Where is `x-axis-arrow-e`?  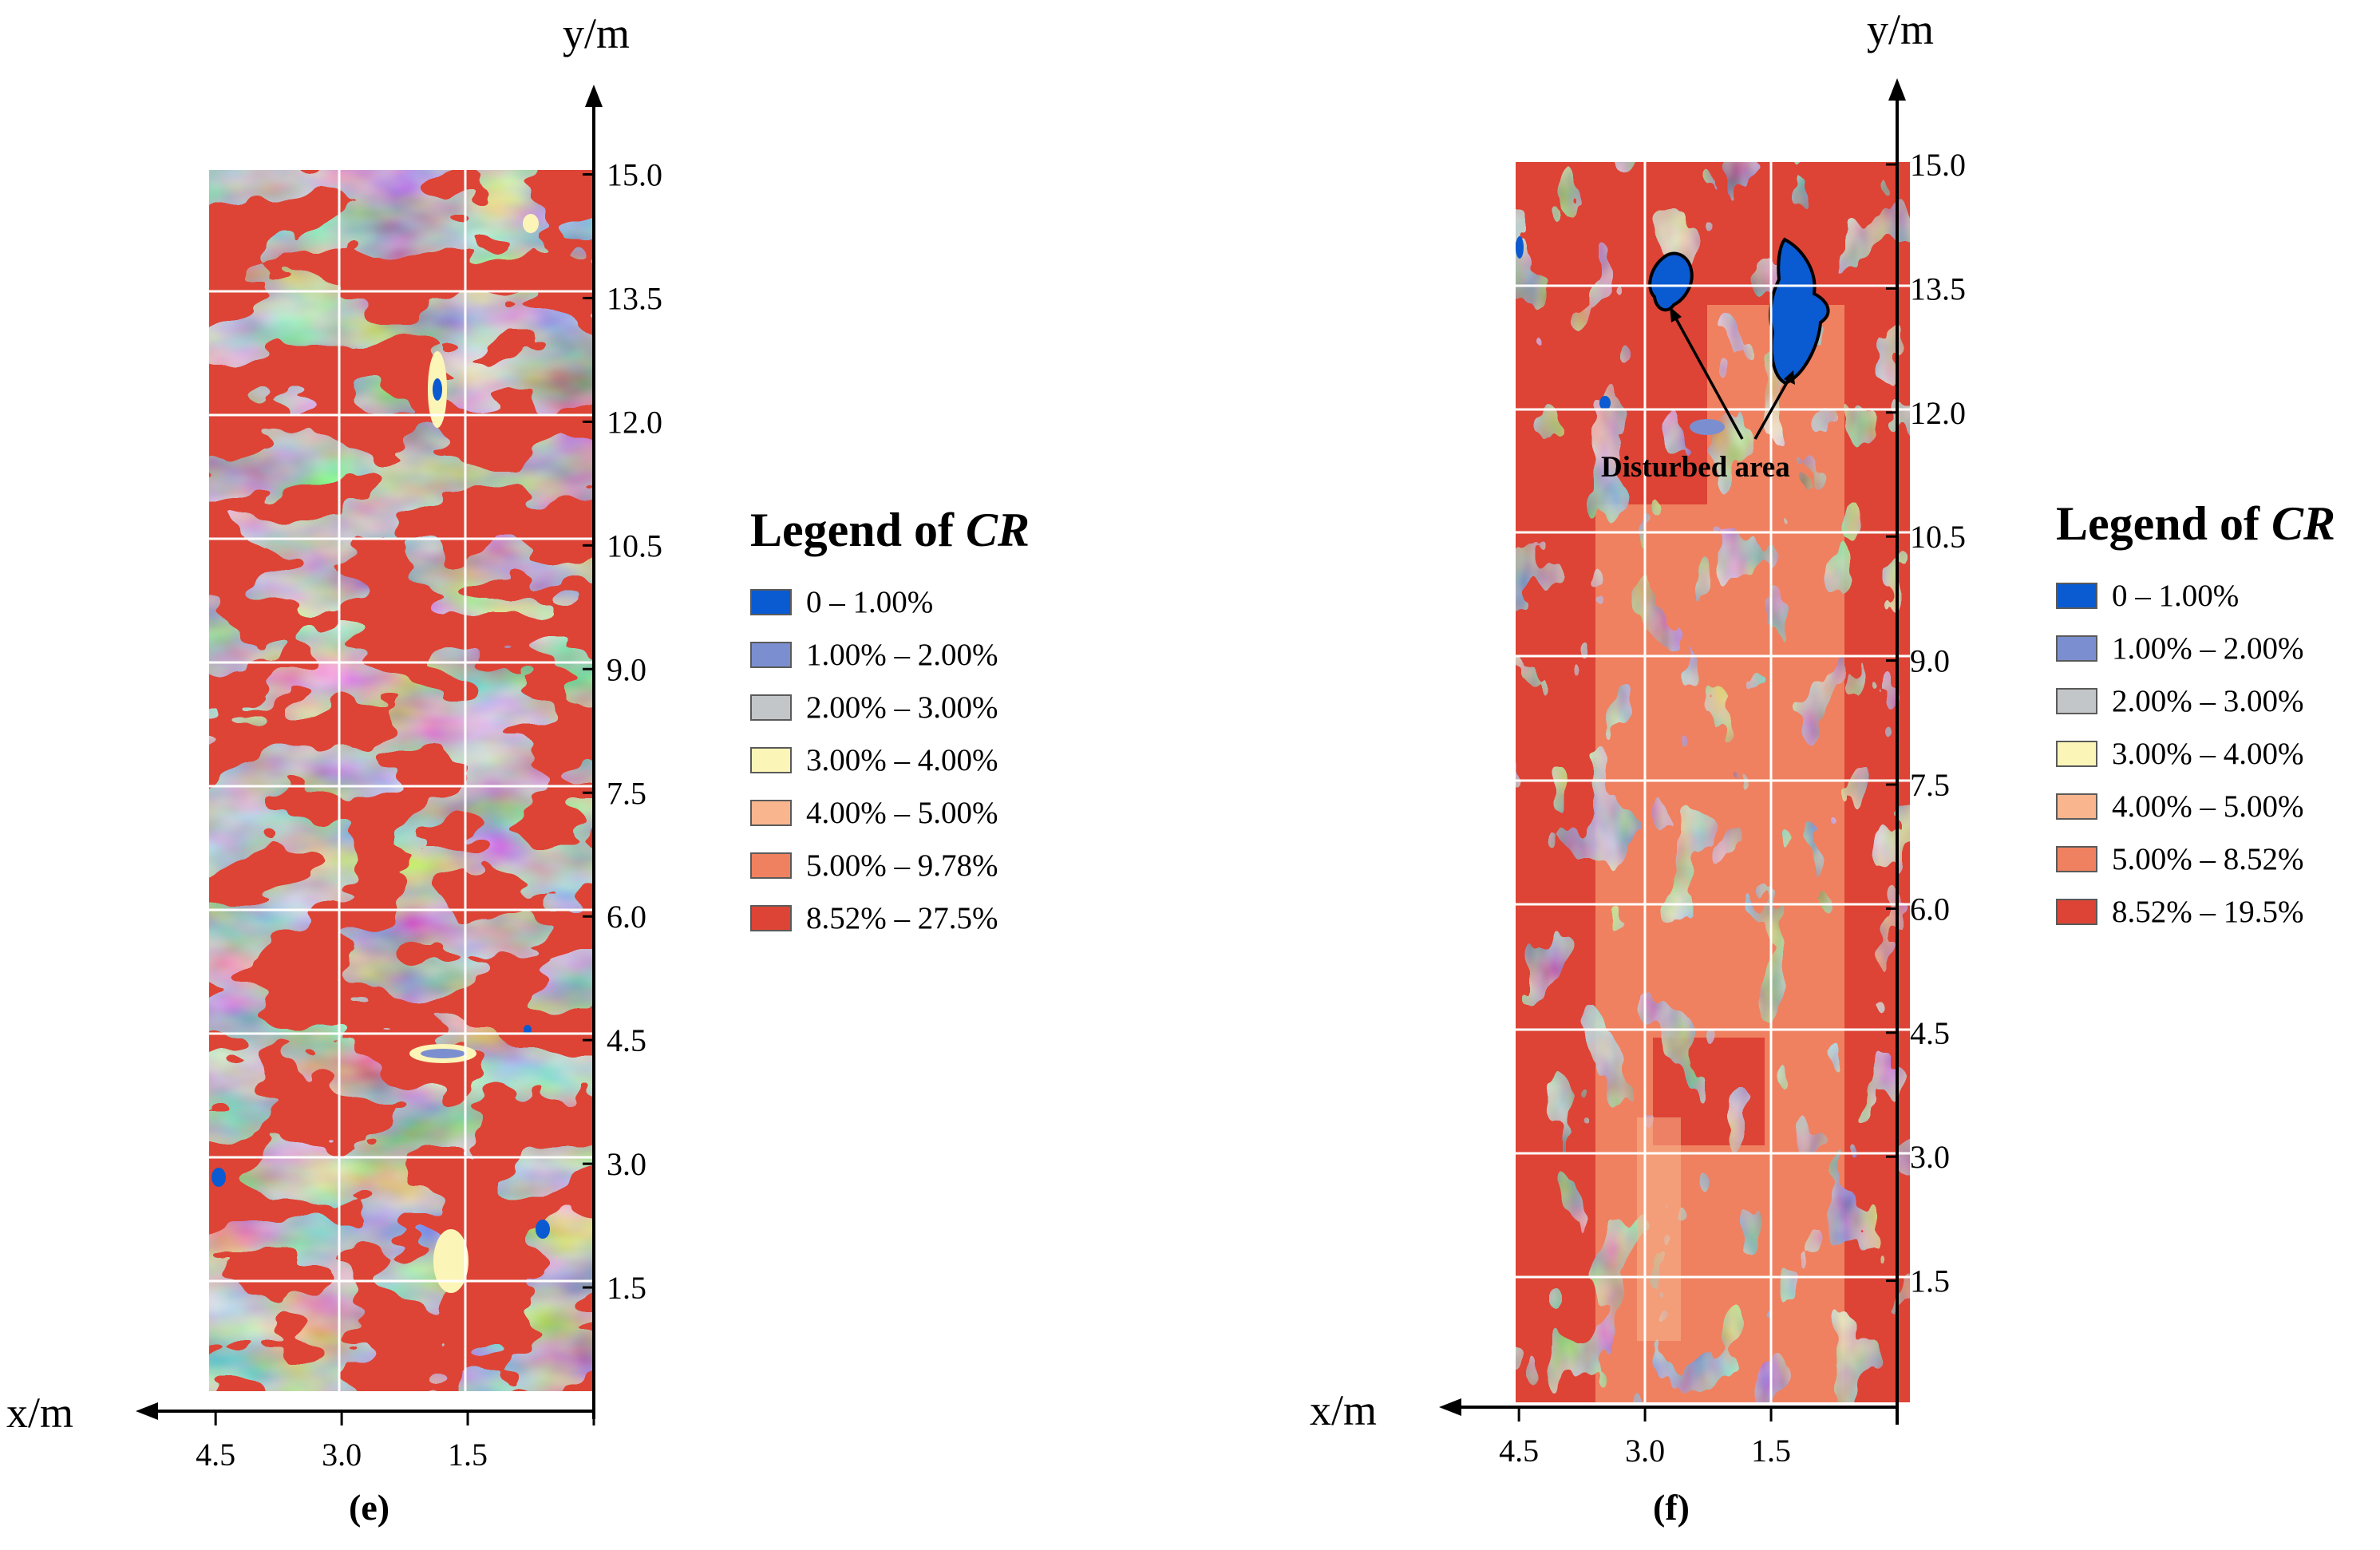
x-axis-arrow-e is located at coordinates (147, 1411).